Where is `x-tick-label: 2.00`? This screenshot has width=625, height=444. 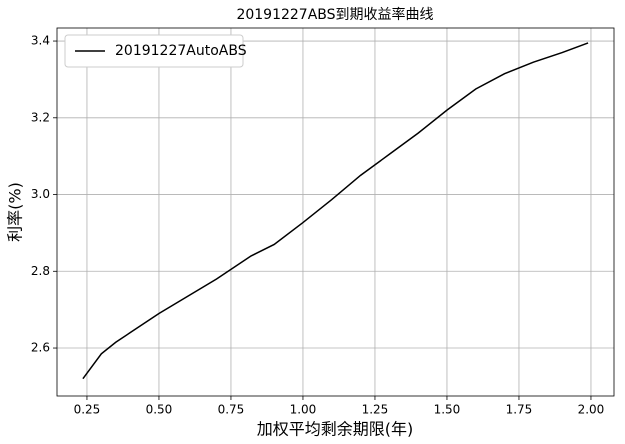 x-tick-label: 2.00 is located at coordinates (591, 410).